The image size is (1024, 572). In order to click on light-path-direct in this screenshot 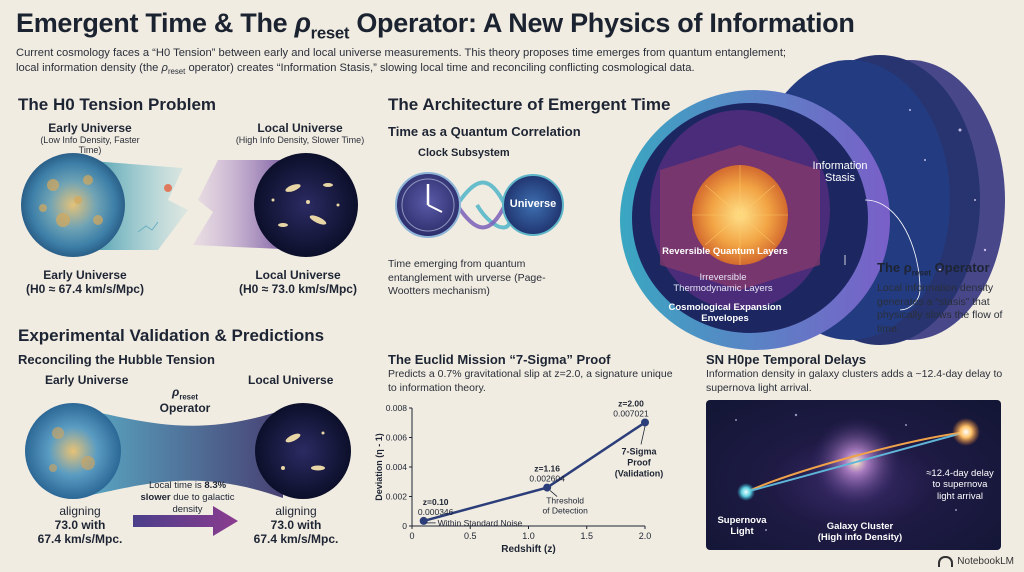, I will do `click(856, 462)`.